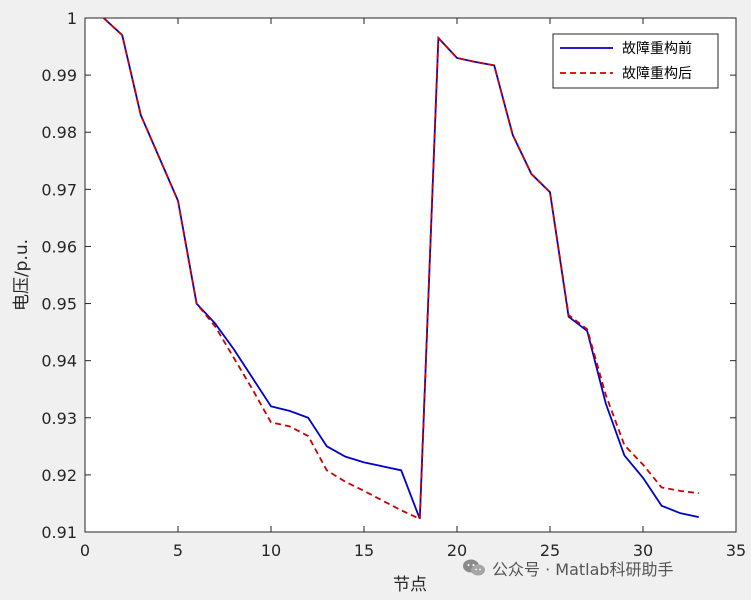 Image resolution: width=751 pixels, height=600 pixels. Describe the element at coordinates (59, 75) in the screenshot. I see `y-tick-label: 0.99` at that location.